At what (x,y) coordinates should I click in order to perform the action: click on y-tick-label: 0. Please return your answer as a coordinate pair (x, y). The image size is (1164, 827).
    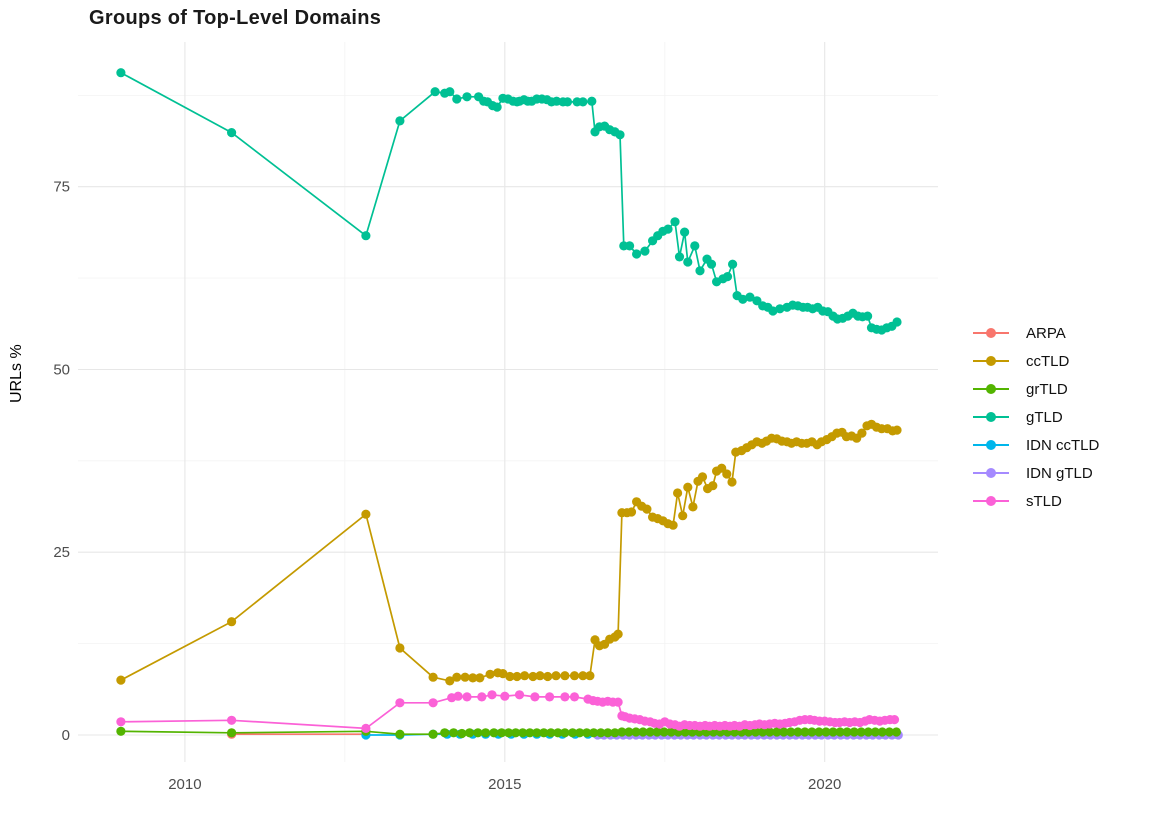
    Looking at the image, I should click on (66, 735).